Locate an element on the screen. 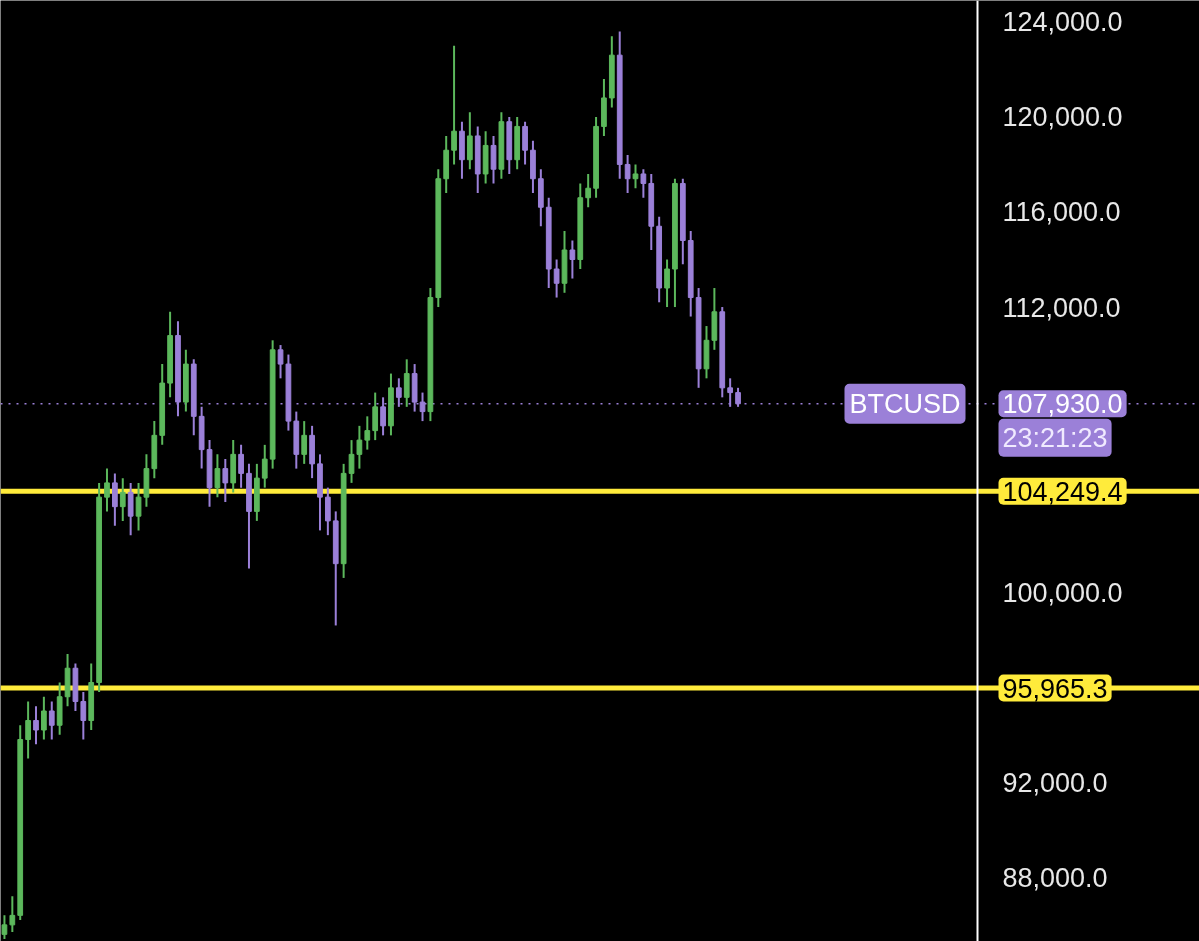  y-tick-label: 124,000.0 is located at coordinates (1062, 22).